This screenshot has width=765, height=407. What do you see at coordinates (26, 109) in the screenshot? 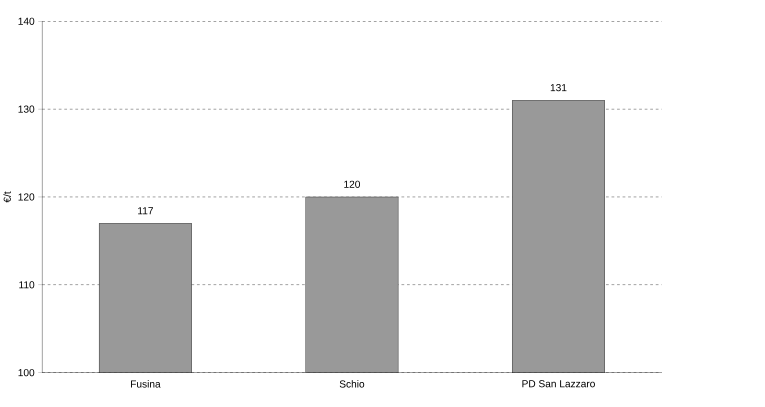
I see `y-tick-label: 130` at bounding box center [26, 109].